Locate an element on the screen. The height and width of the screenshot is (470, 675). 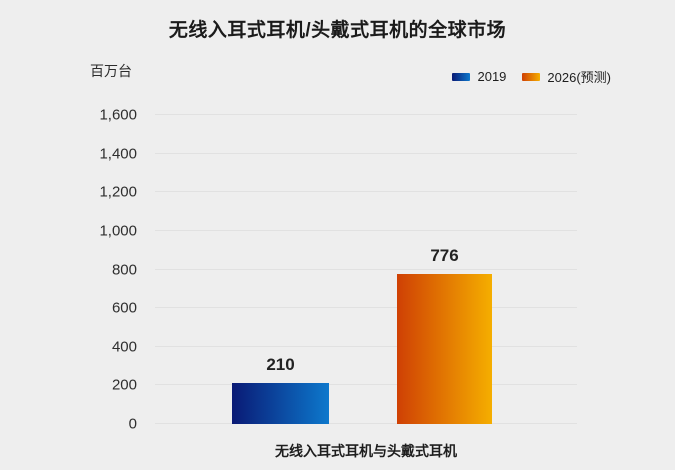
legend-item-2019: 2019 is located at coordinates (479, 76).